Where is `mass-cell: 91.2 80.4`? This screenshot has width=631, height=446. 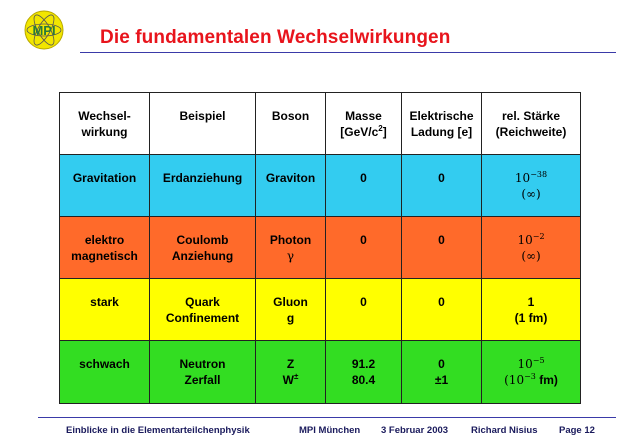
mass-cell: 91.2 80.4 is located at coordinates (363, 372).